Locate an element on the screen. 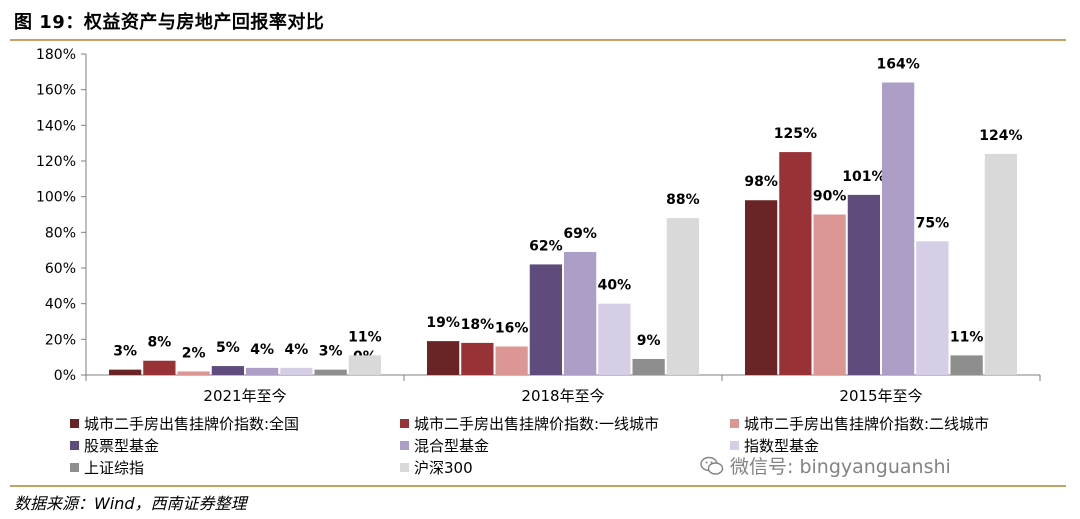 This screenshot has width=1080, height=519. legend-item: 上证综指 is located at coordinates (107, 467).